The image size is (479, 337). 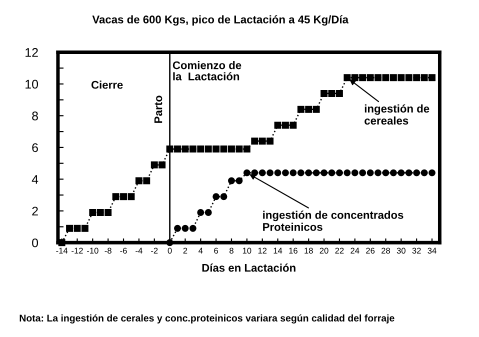 What do you see at coordinates (35, 211) in the screenshot?
I see `y-tick-label: 2` at bounding box center [35, 211].